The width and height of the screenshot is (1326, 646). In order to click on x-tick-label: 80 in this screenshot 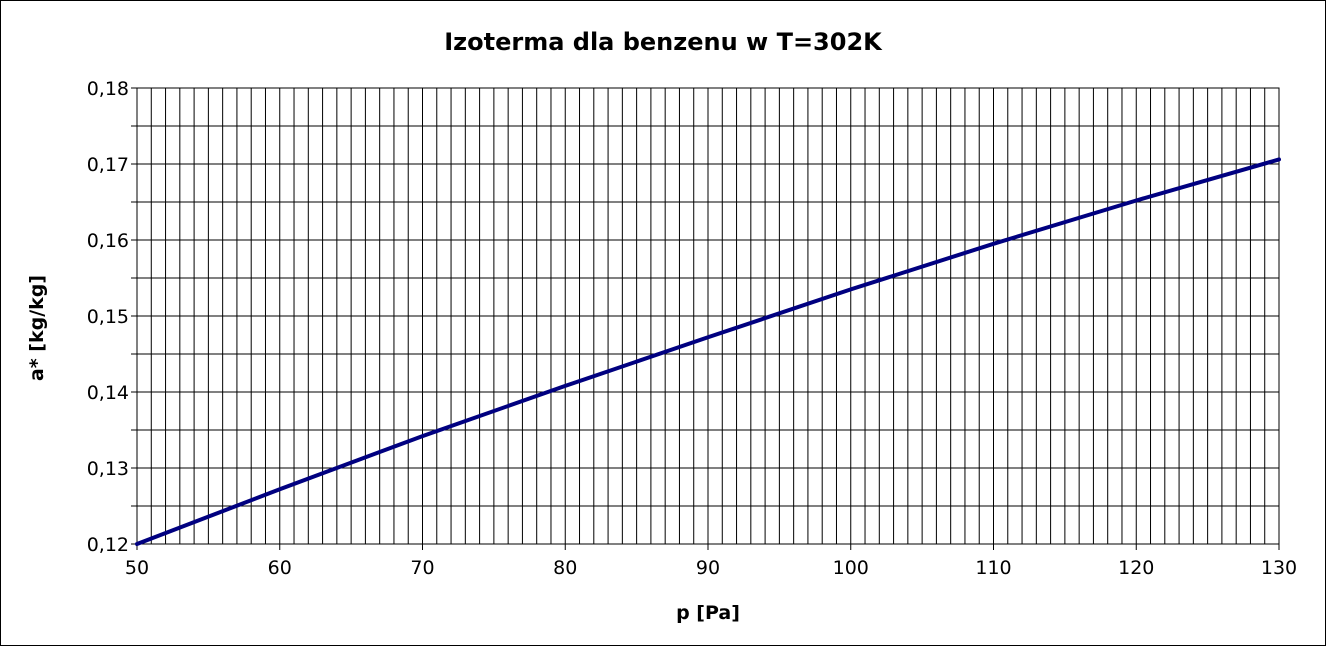, I will do `click(565, 568)`.